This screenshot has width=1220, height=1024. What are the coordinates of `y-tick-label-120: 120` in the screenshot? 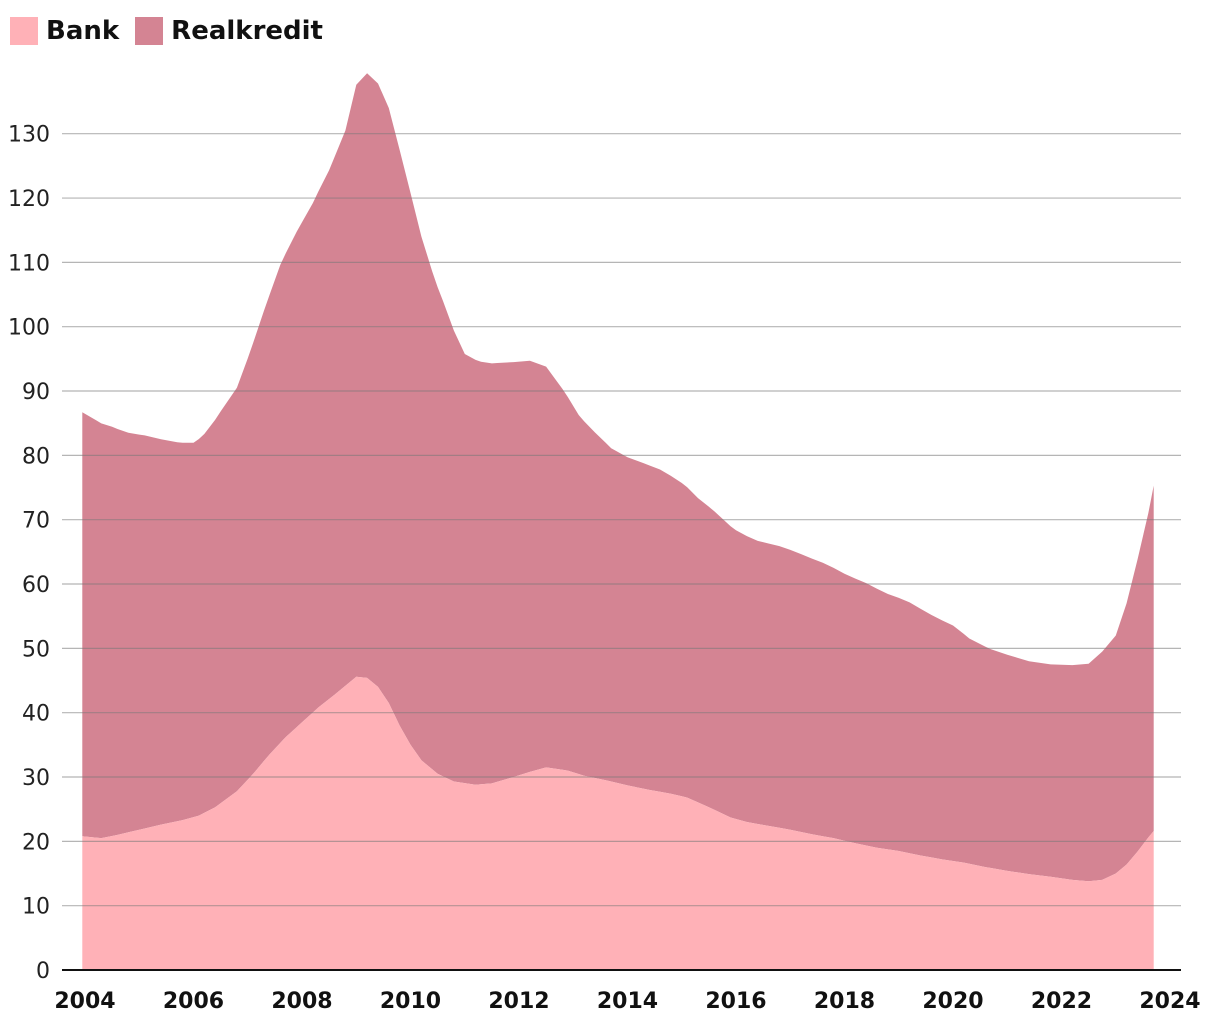 It's located at (29, 199).